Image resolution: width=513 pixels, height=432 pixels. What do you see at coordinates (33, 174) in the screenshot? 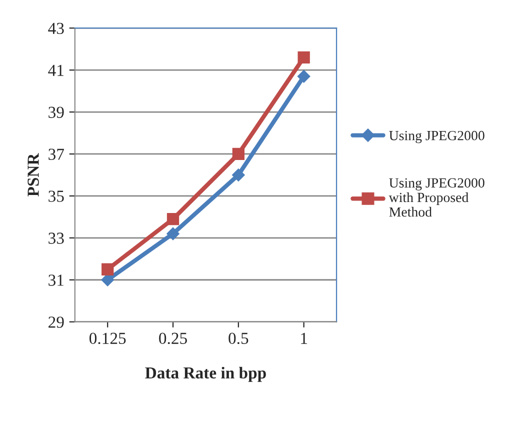
I see `y-axis-title: PSNR` at bounding box center [33, 174].